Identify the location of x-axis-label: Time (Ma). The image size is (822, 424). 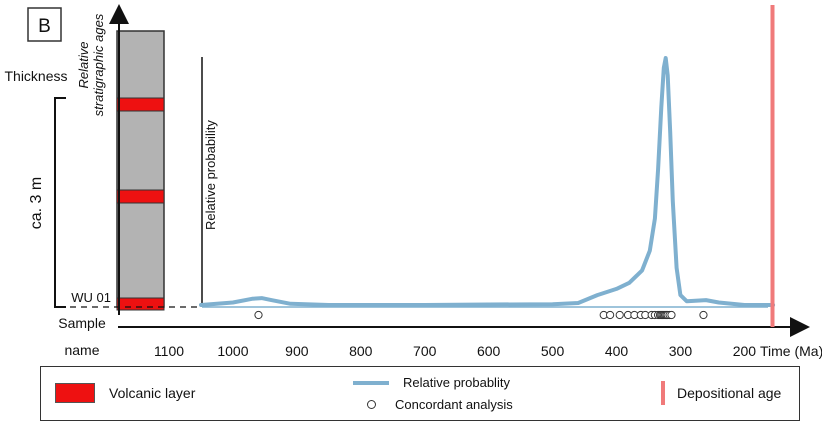
(791, 351).